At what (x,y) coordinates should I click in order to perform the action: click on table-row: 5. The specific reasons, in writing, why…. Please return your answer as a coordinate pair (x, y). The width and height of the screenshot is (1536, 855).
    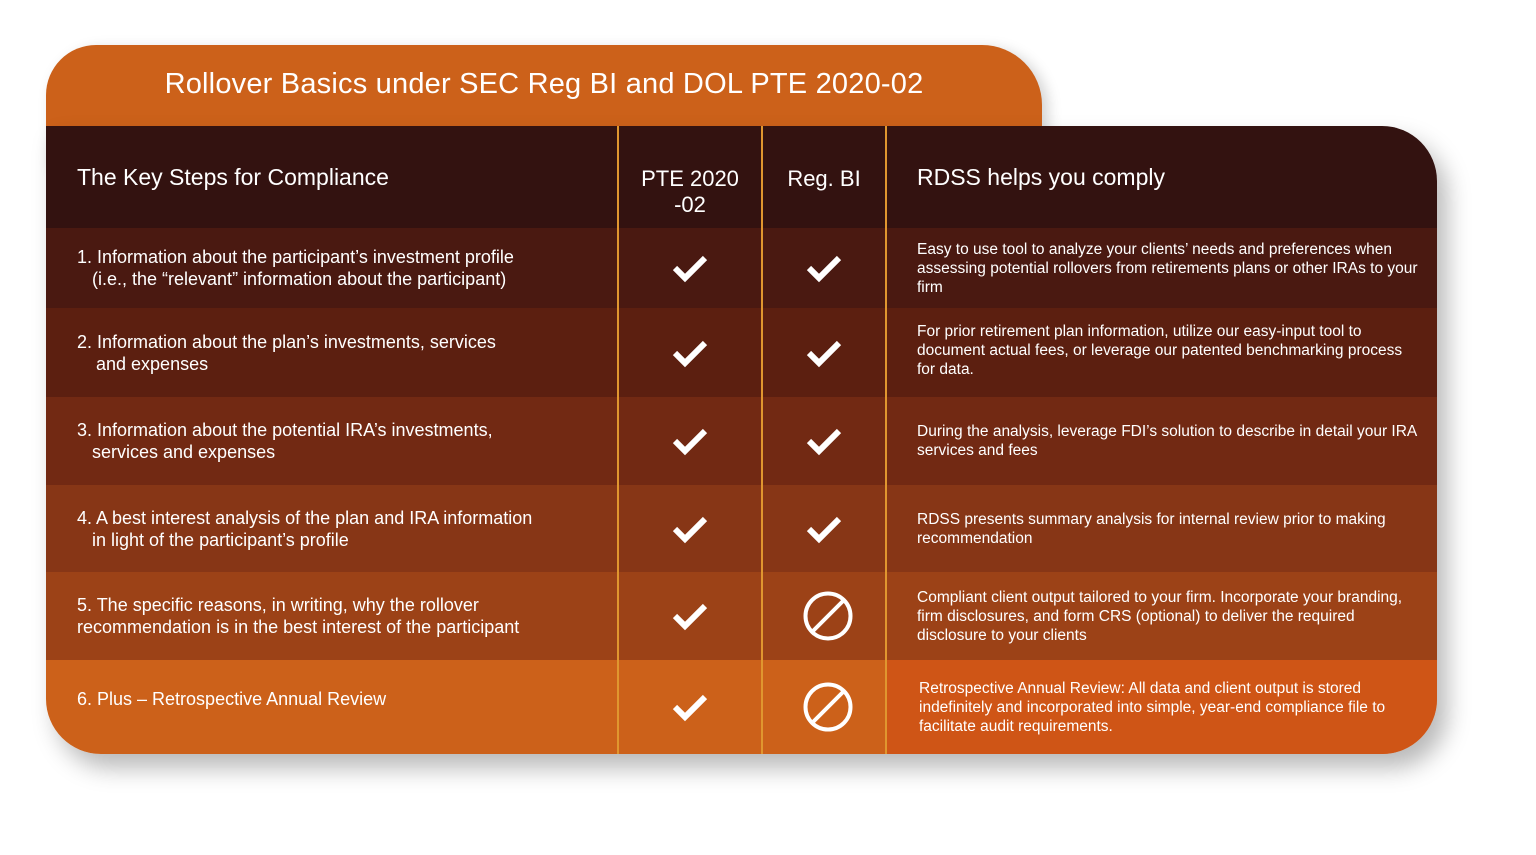
    Looking at the image, I should click on (741, 616).